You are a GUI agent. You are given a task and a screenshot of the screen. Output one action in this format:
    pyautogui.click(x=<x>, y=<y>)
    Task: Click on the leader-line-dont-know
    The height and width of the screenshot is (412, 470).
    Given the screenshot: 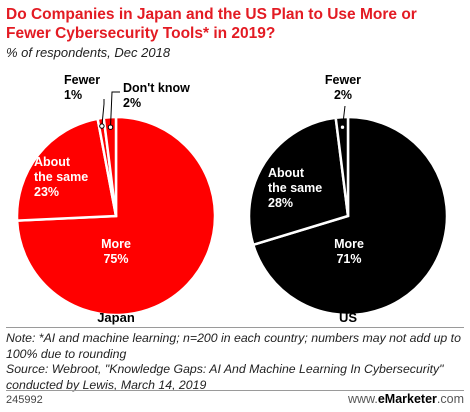 What is the action you would take?
    pyautogui.click(x=115, y=109)
    